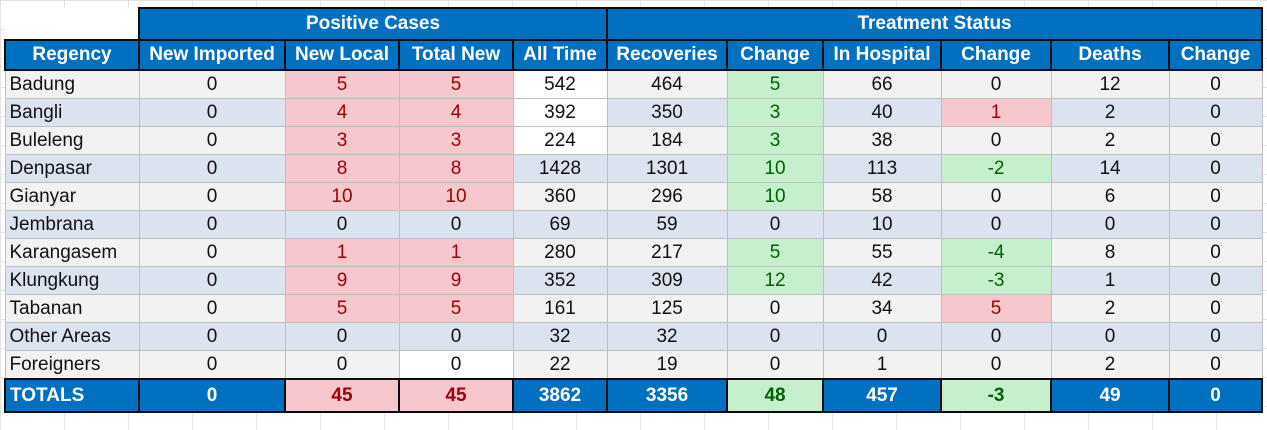 The width and height of the screenshot is (1267, 430). What do you see at coordinates (72, 224) in the screenshot?
I see `regency-name-cell: Jembrana` at bounding box center [72, 224].